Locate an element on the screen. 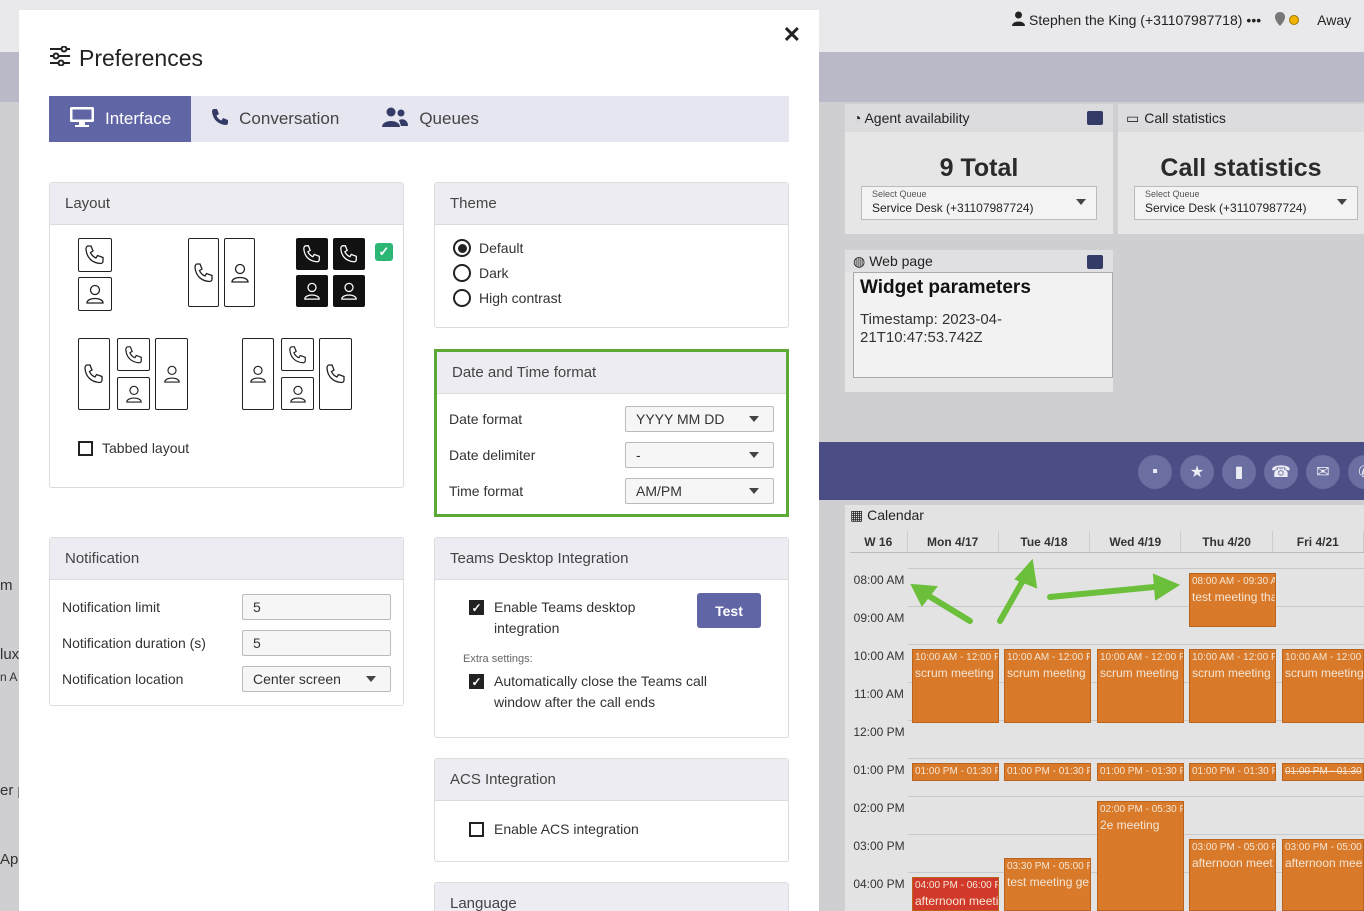 The width and height of the screenshot is (1364, 911). arrow-head-left is located at coordinates (924, 595).